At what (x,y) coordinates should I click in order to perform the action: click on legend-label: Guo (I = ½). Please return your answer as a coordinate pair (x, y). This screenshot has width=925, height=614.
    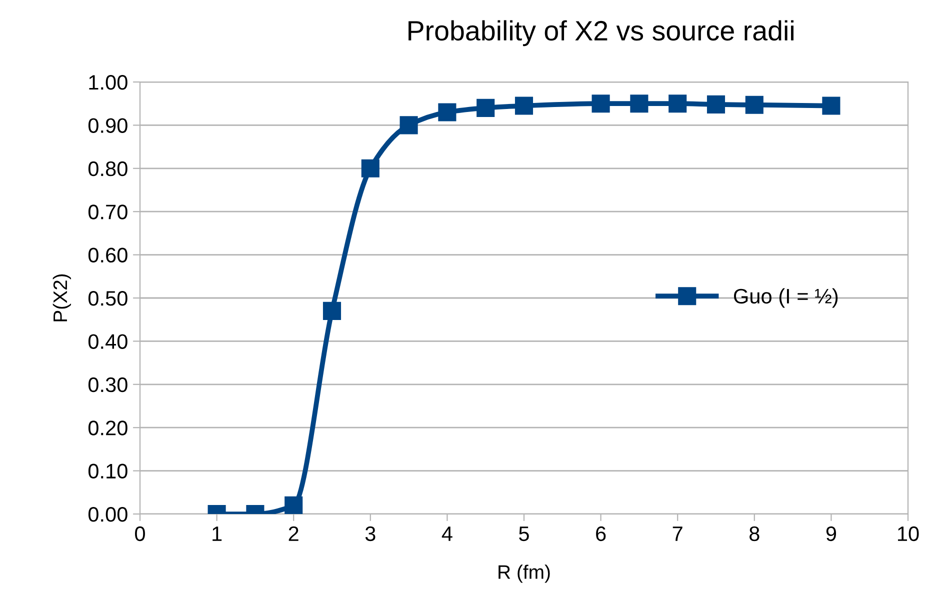
    Looking at the image, I should click on (786, 298).